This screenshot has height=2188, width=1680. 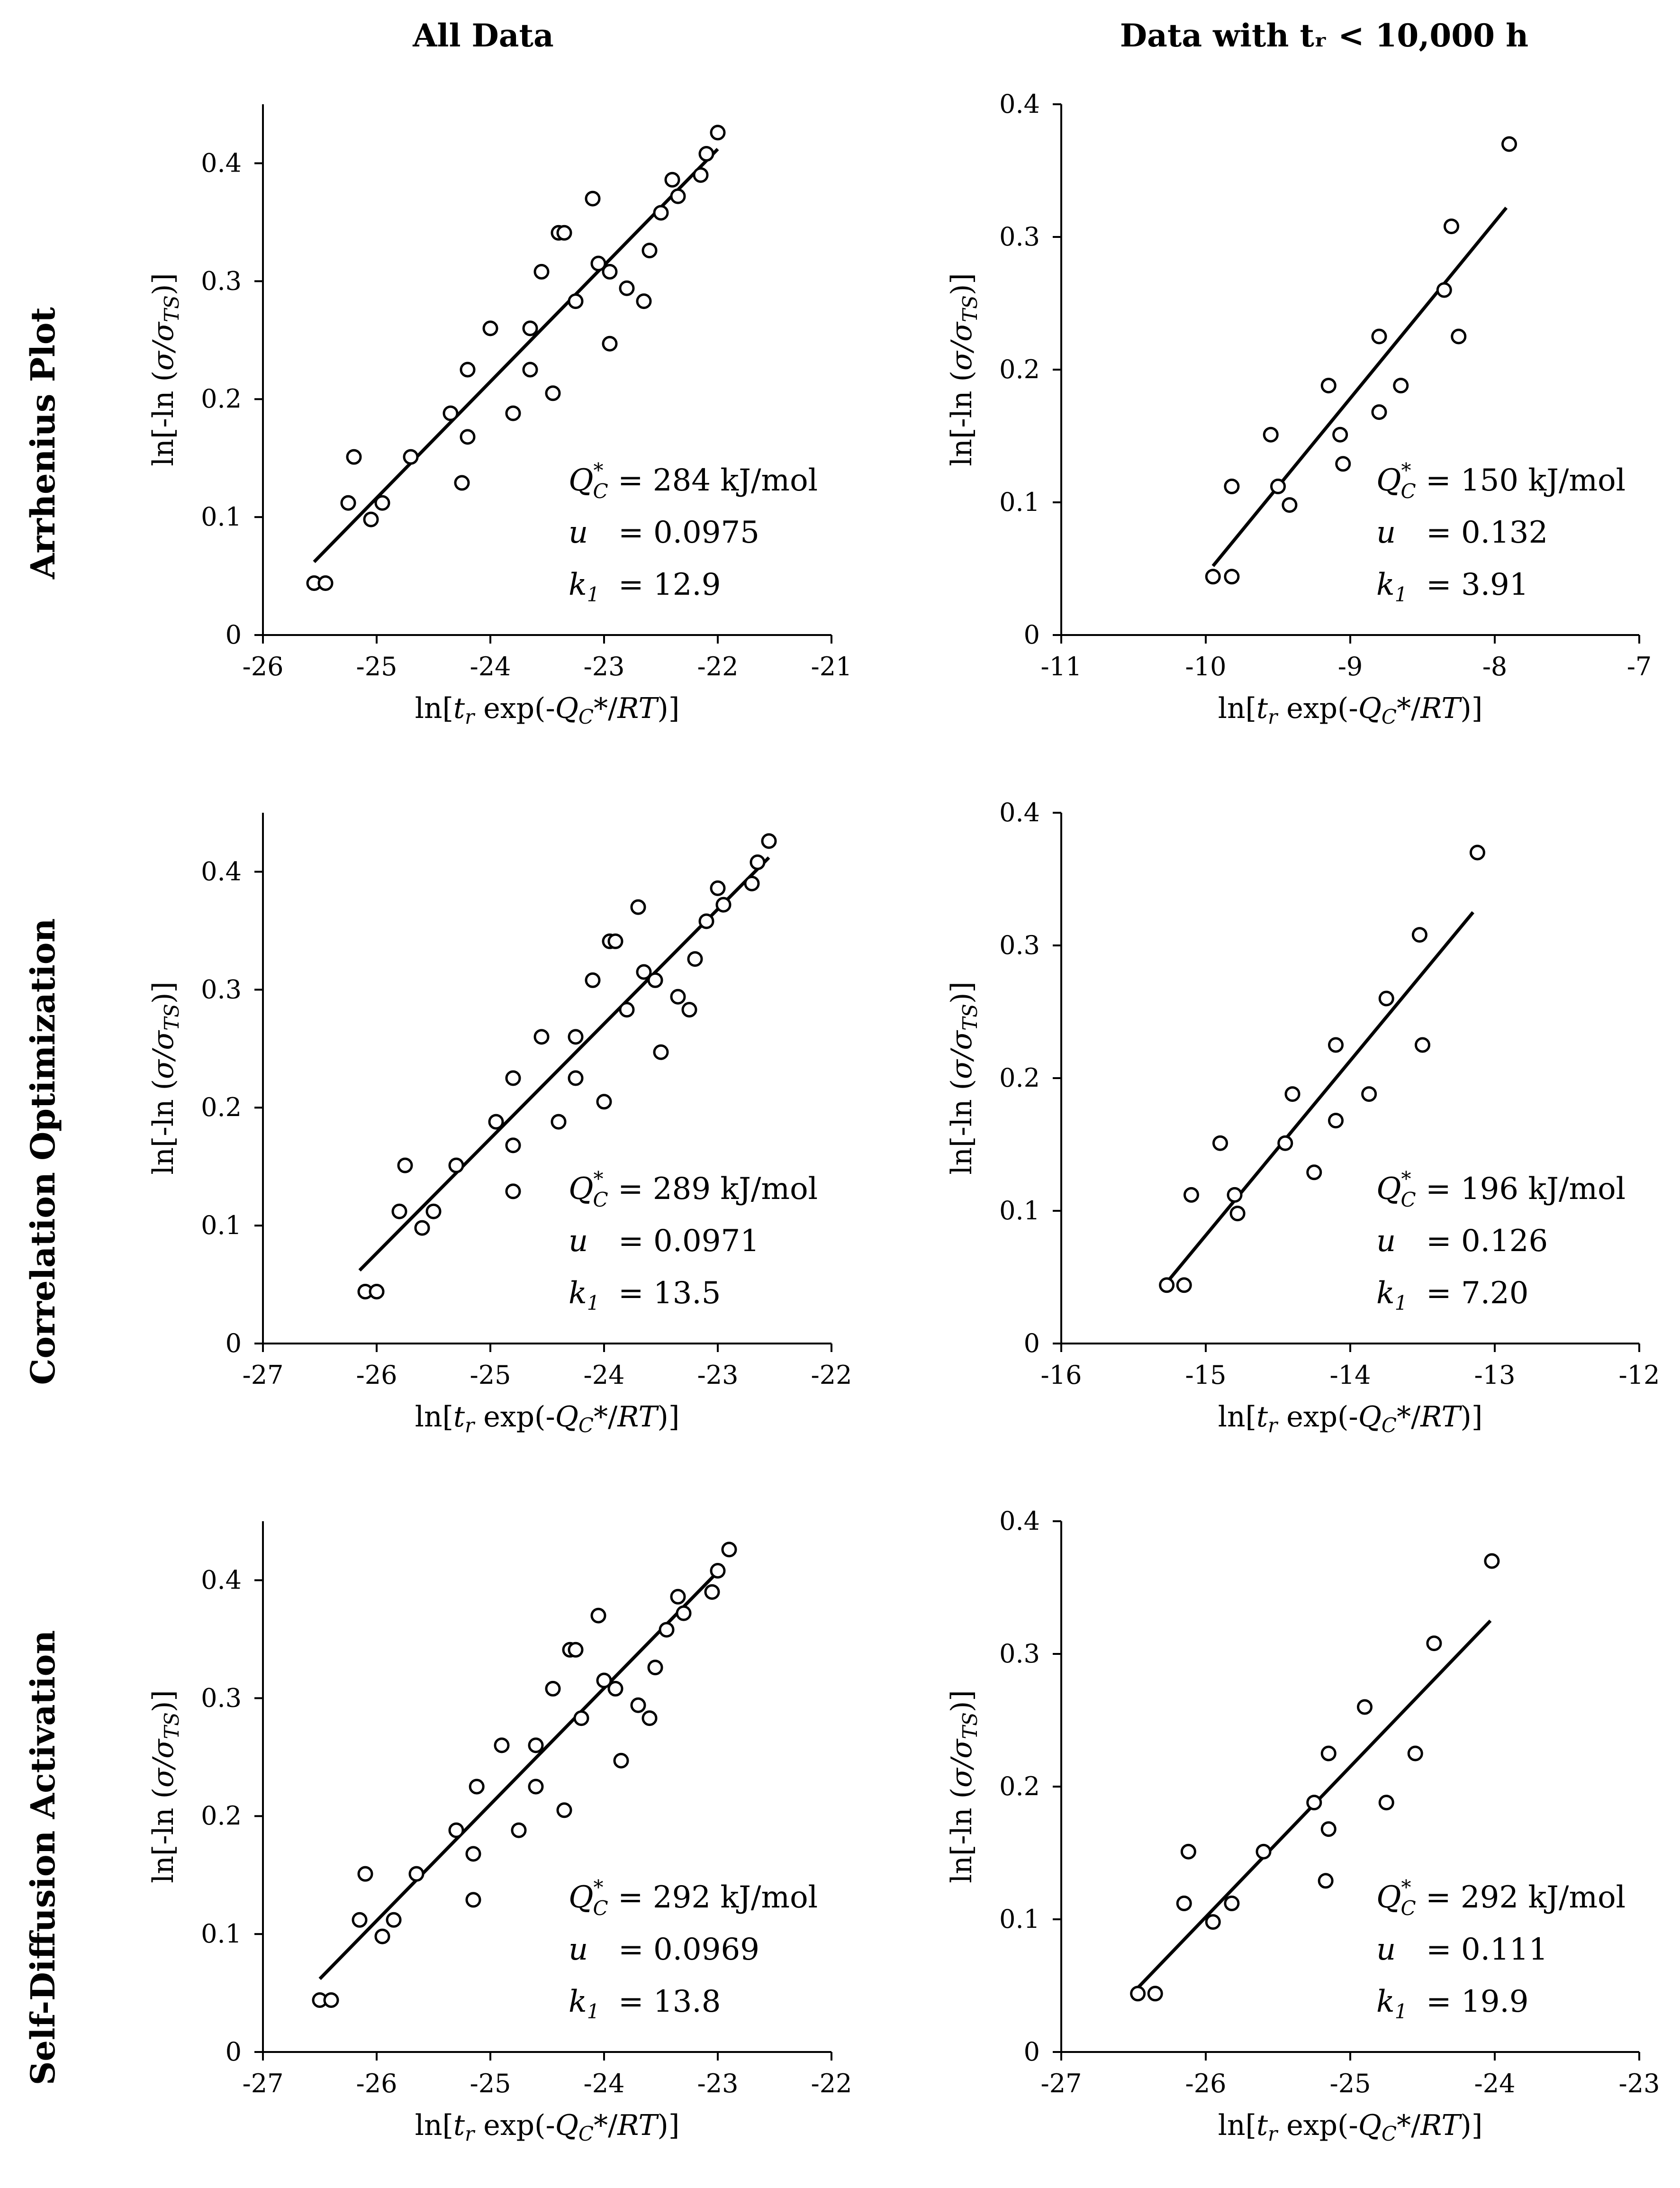 What do you see at coordinates (1487, 1241) in the screenshot?
I see `annotation-u-value: = 0.126` at bounding box center [1487, 1241].